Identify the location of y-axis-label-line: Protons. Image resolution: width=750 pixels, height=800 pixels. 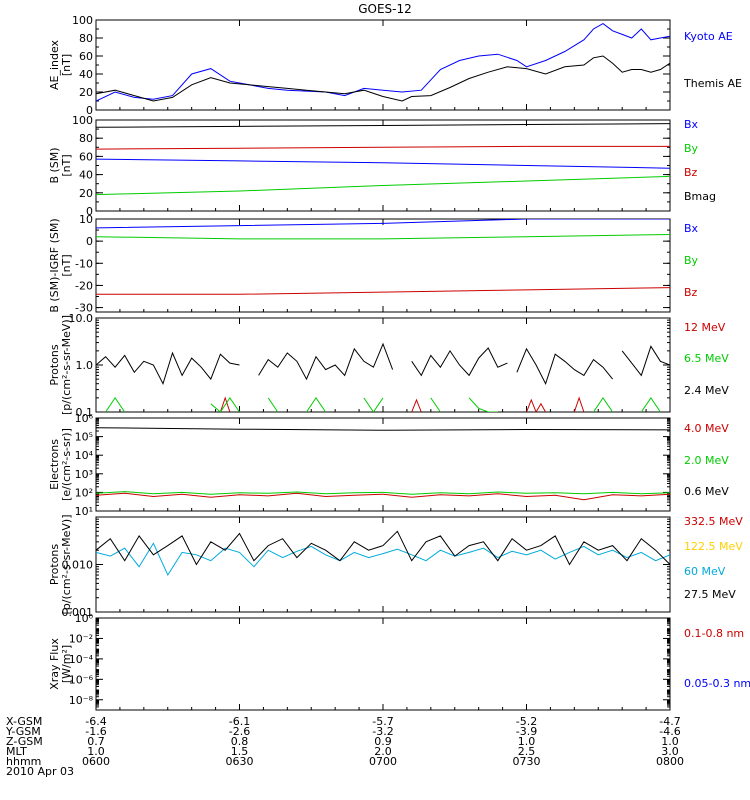
(54, 364).